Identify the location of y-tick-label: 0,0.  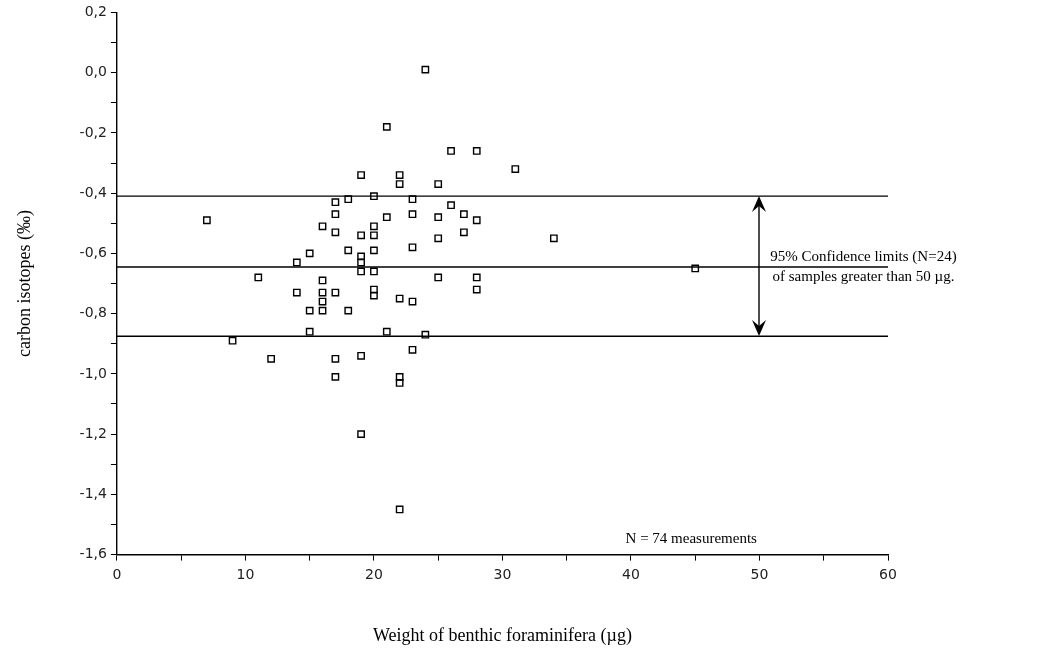
(95, 71).